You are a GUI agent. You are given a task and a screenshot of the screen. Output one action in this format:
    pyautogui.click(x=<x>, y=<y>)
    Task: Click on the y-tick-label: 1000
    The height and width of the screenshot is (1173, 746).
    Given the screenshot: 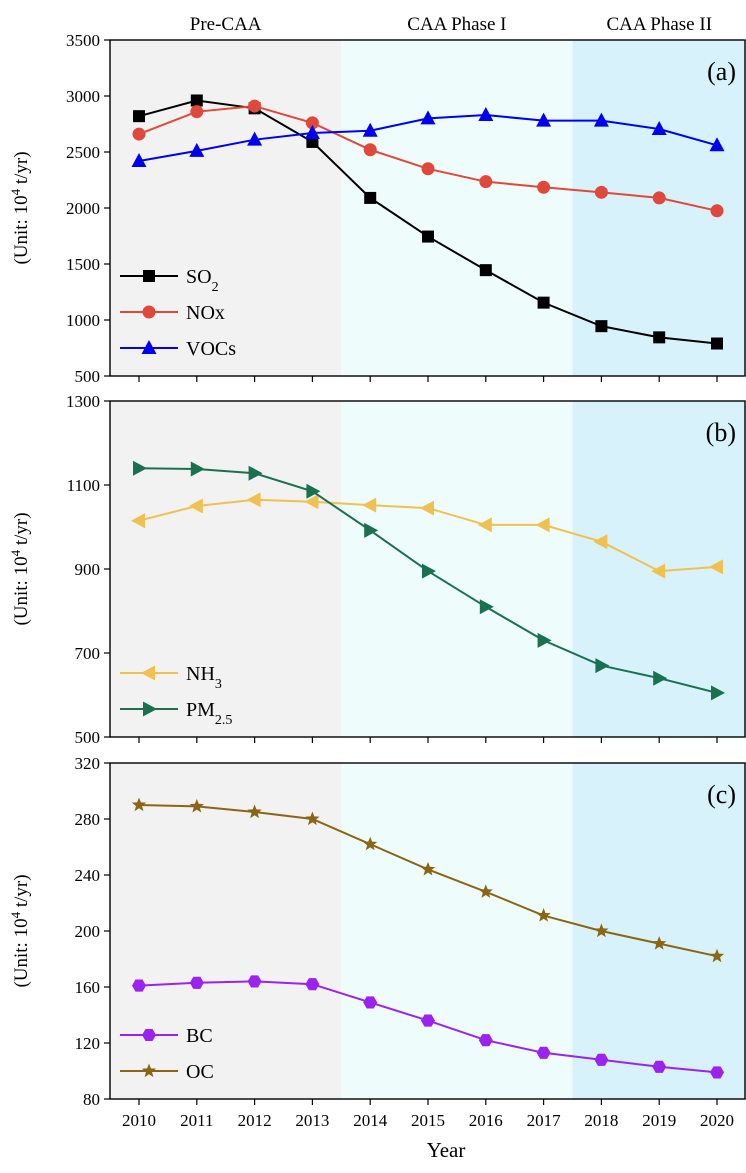 What is the action you would take?
    pyautogui.click(x=83, y=320)
    